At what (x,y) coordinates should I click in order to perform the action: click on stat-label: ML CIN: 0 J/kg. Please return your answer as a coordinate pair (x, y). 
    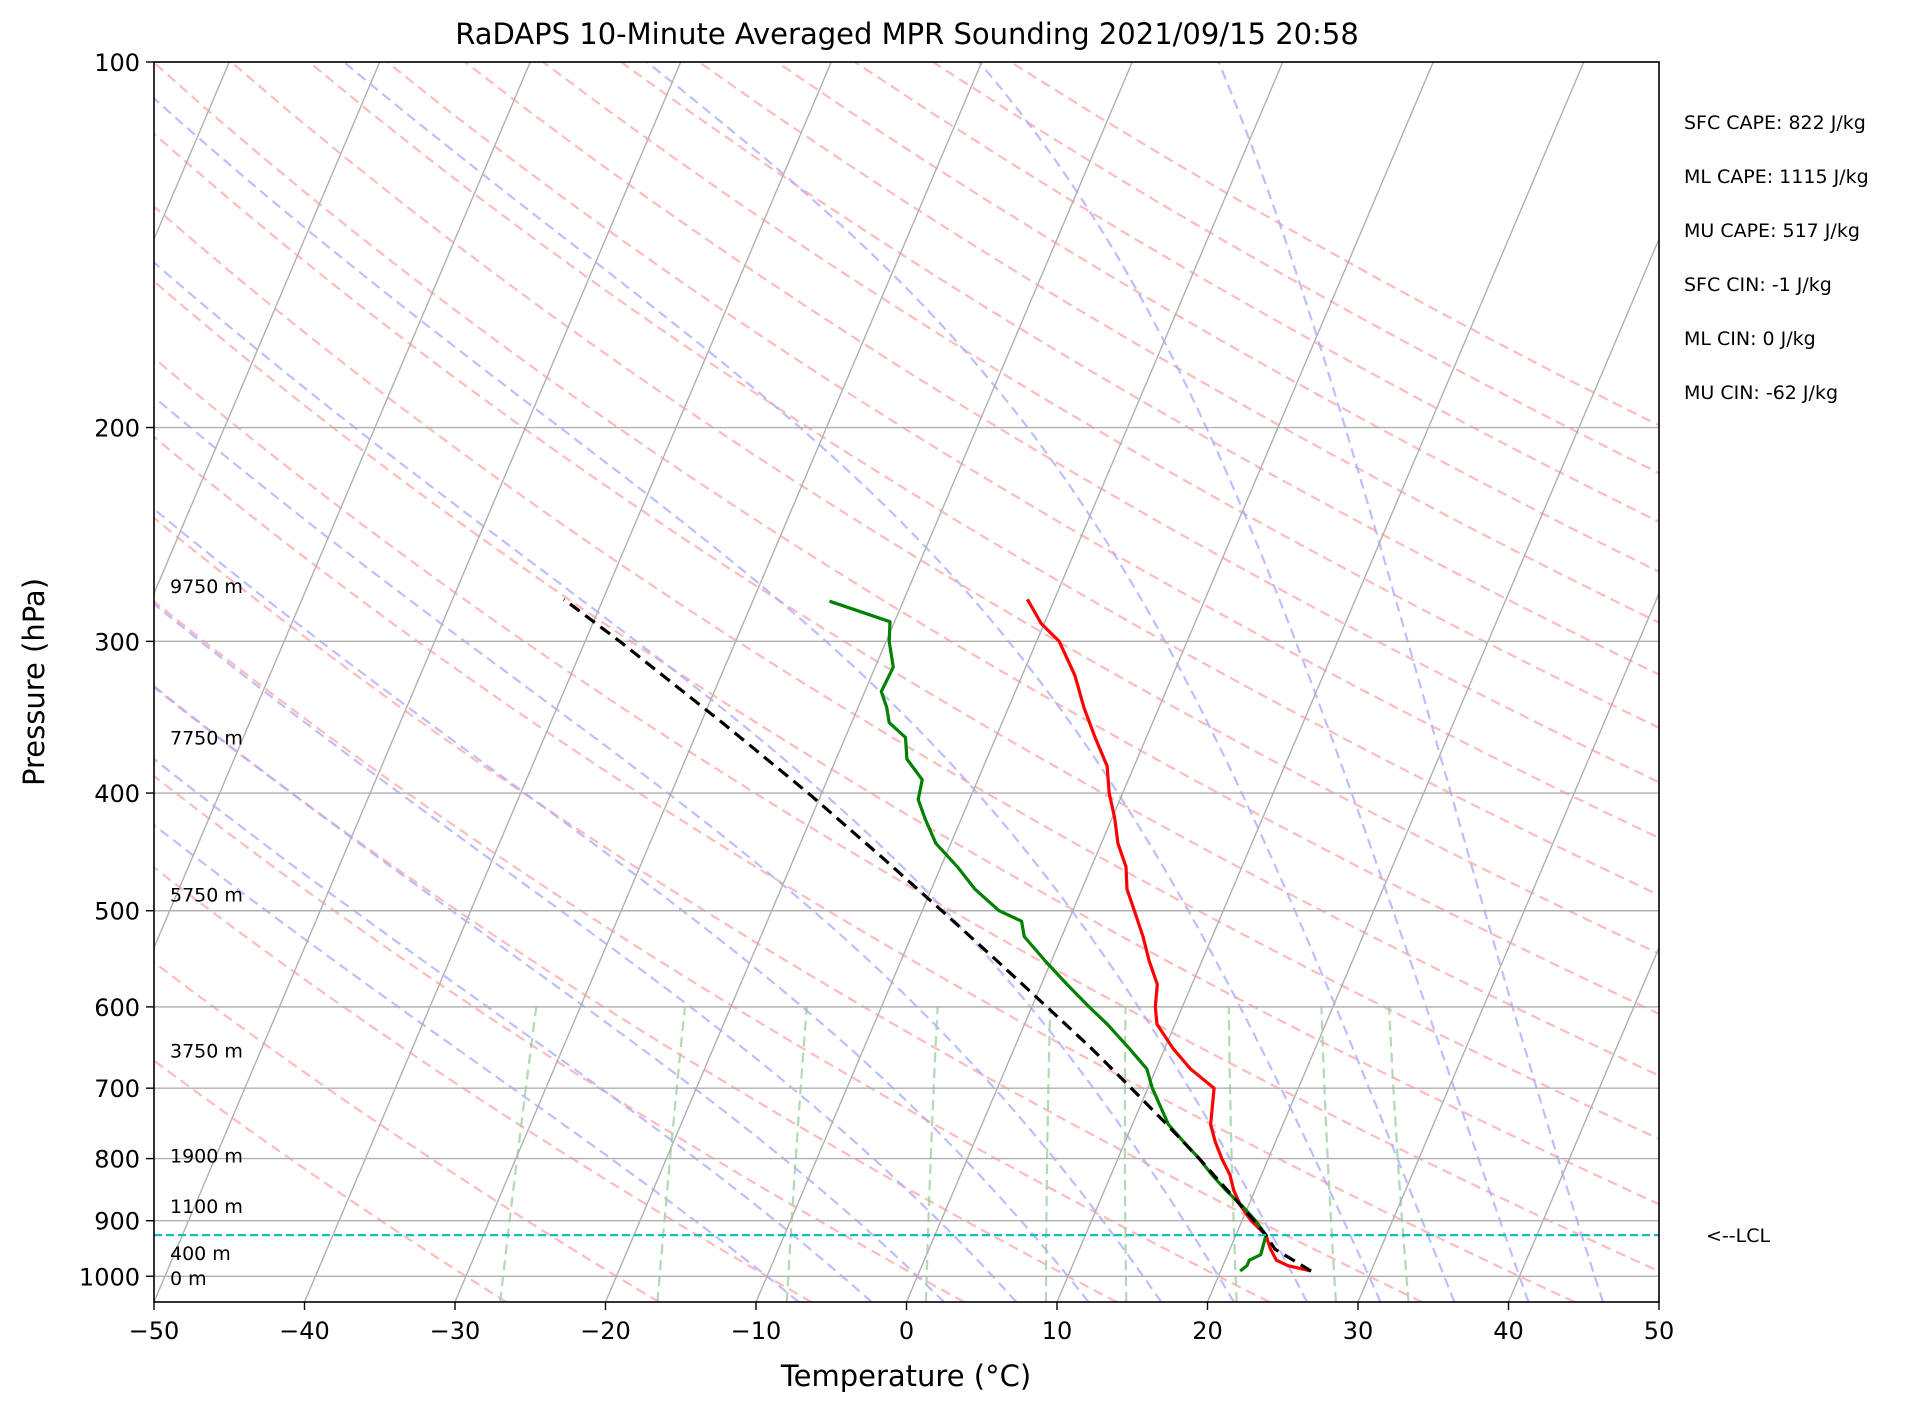
    Looking at the image, I should click on (1750, 339).